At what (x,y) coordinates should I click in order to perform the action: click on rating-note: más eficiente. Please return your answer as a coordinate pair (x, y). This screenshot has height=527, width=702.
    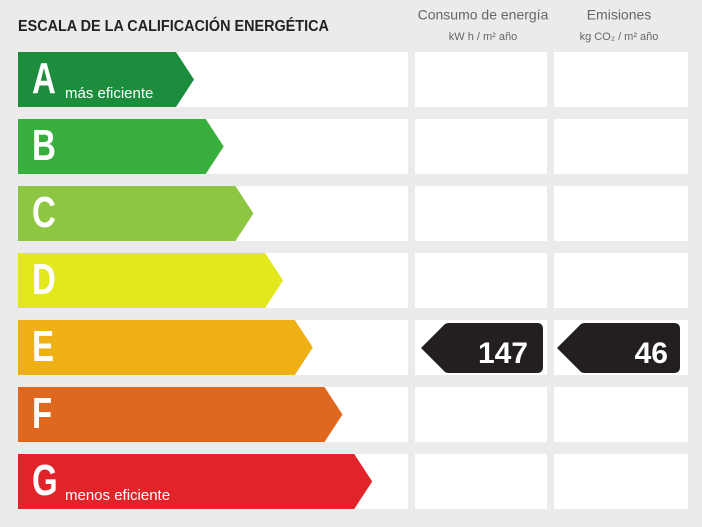
    Looking at the image, I should click on (109, 93).